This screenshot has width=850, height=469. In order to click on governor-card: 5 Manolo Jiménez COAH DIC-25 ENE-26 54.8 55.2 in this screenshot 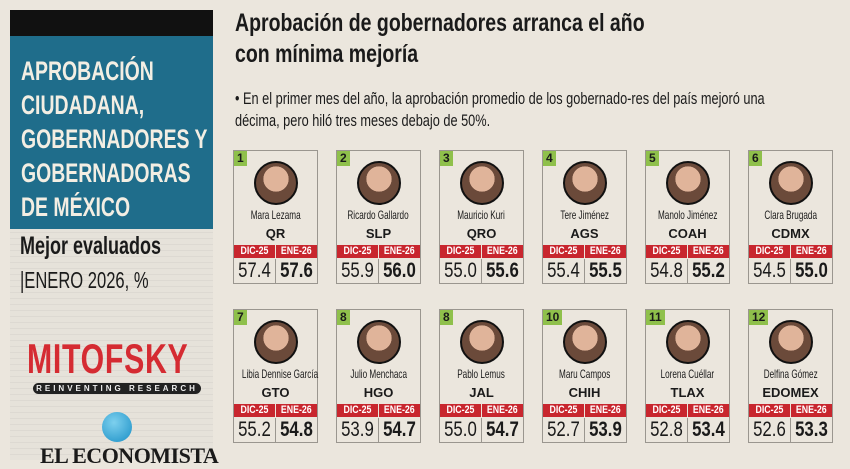, I will do `click(687, 217)`.